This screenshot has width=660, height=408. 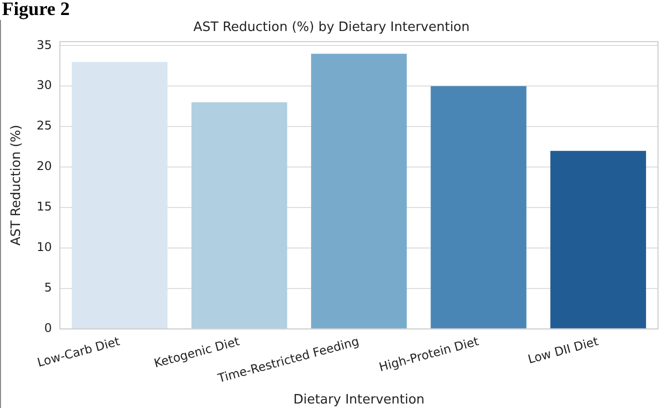 What do you see at coordinates (44, 45) in the screenshot?
I see `y-tick-label: 35` at bounding box center [44, 45].